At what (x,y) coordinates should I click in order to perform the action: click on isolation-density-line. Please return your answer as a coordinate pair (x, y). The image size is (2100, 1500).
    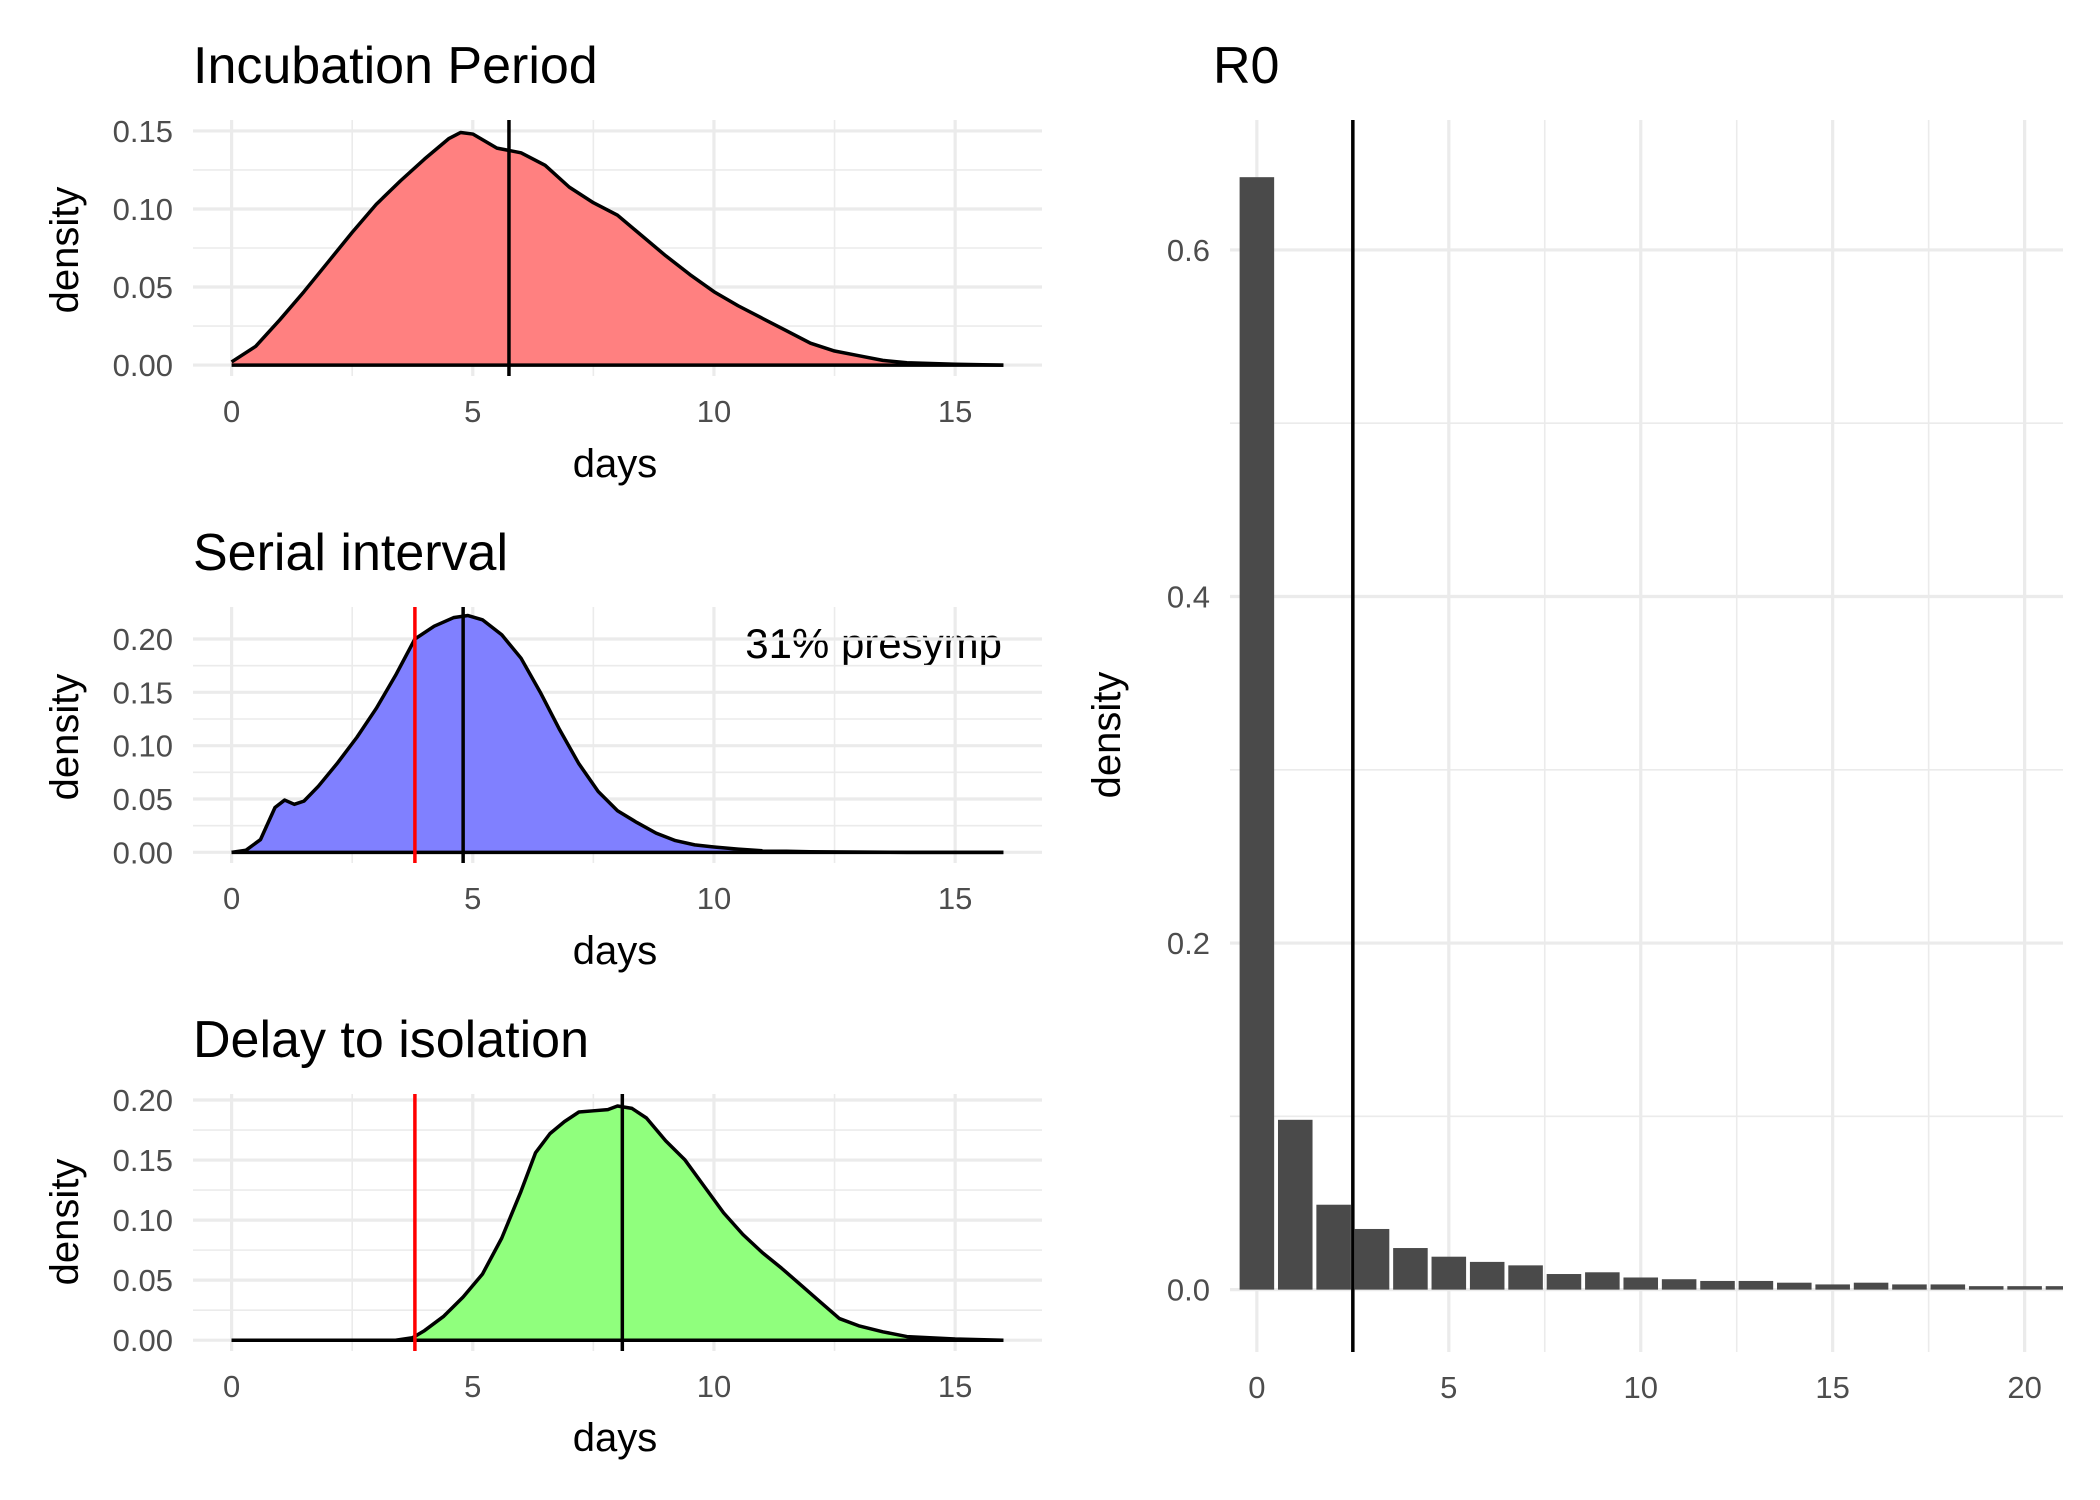
    Looking at the image, I should click on (617, 1223).